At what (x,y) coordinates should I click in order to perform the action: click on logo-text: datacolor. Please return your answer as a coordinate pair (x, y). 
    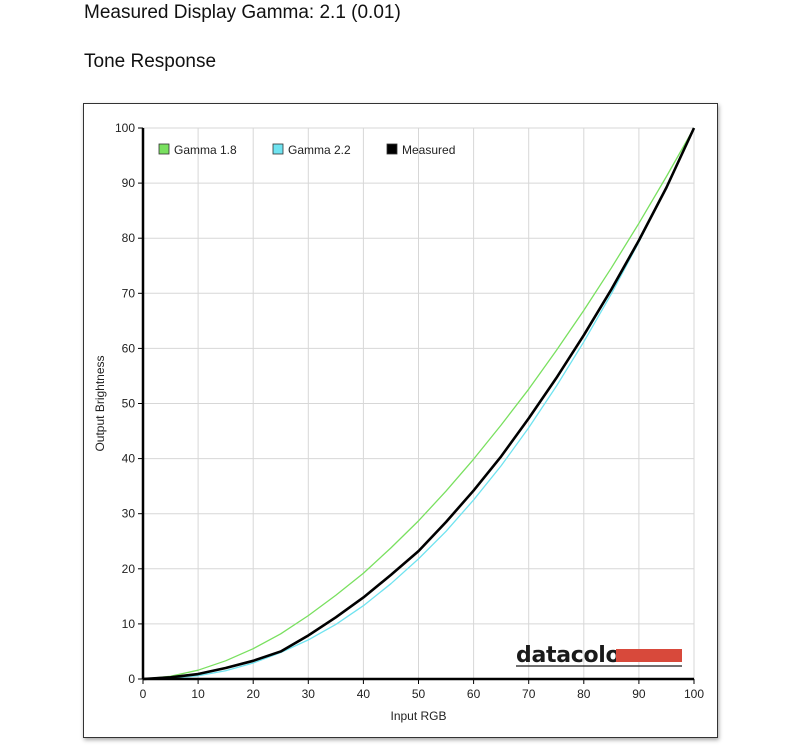
    Looking at the image, I should click on (573, 655).